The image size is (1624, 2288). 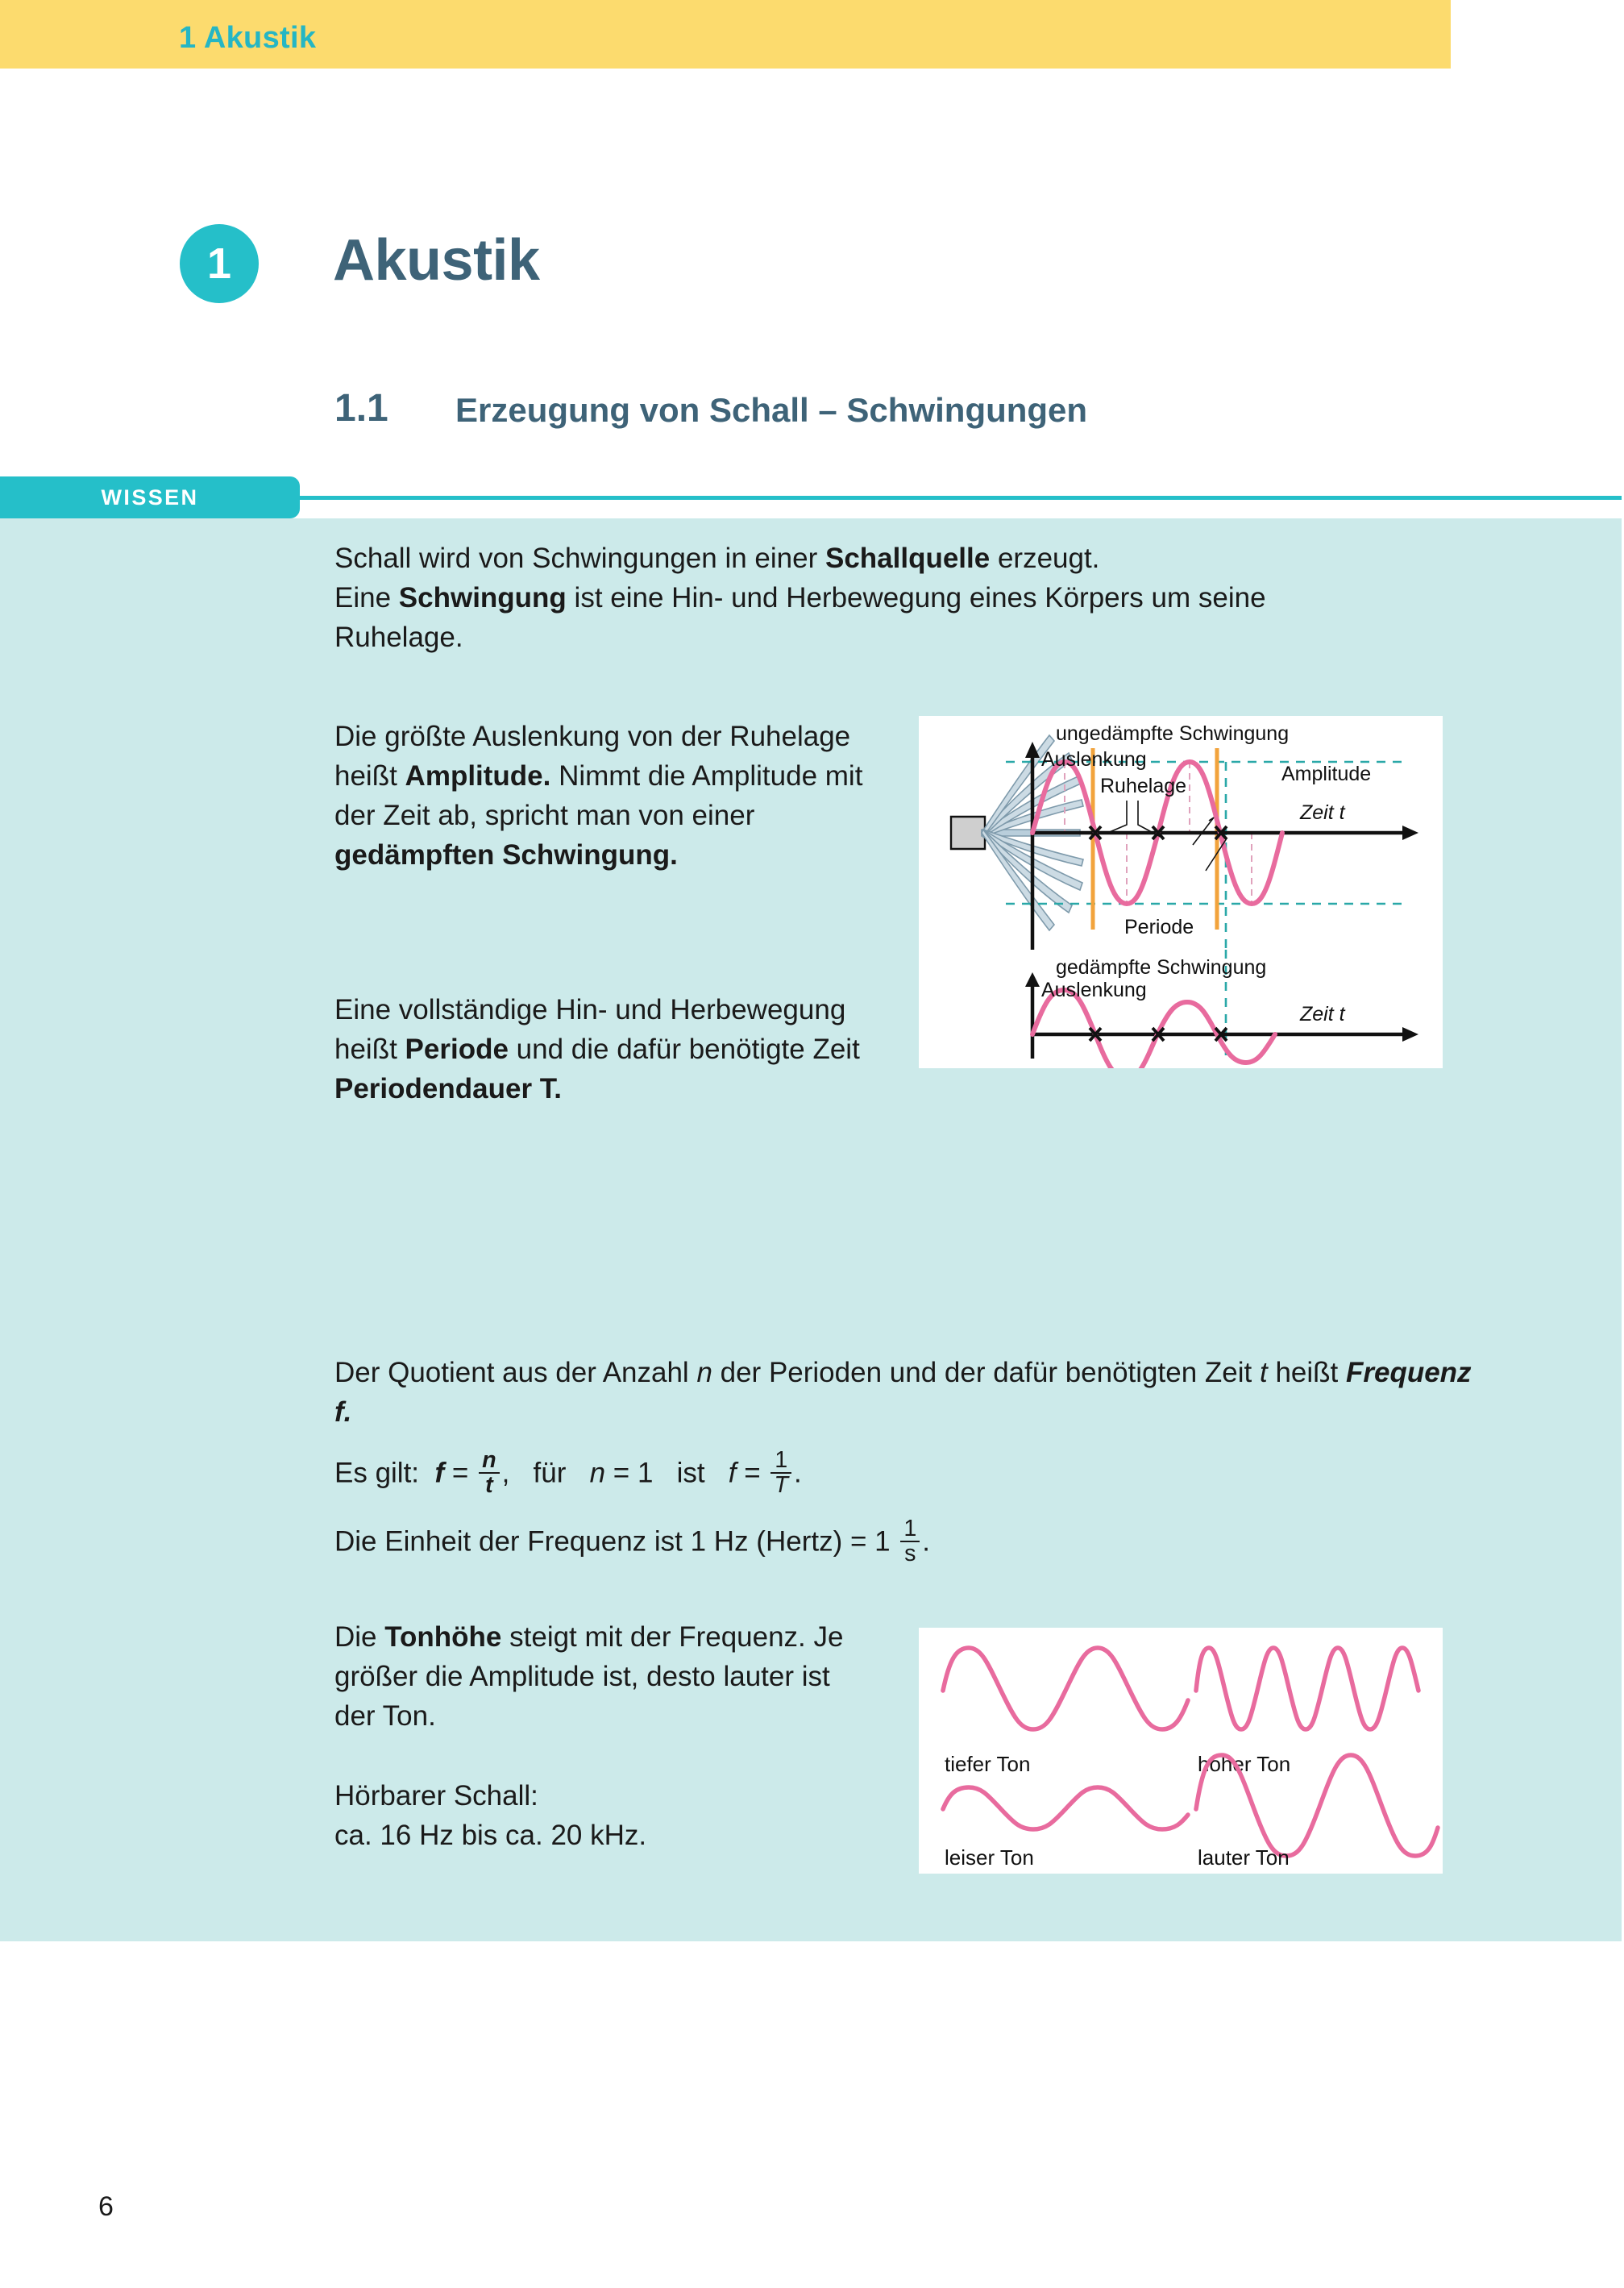 What do you see at coordinates (910, 1554) in the screenshot?
I see `fraction-denominator: s` at bounding box center [910, 1554].